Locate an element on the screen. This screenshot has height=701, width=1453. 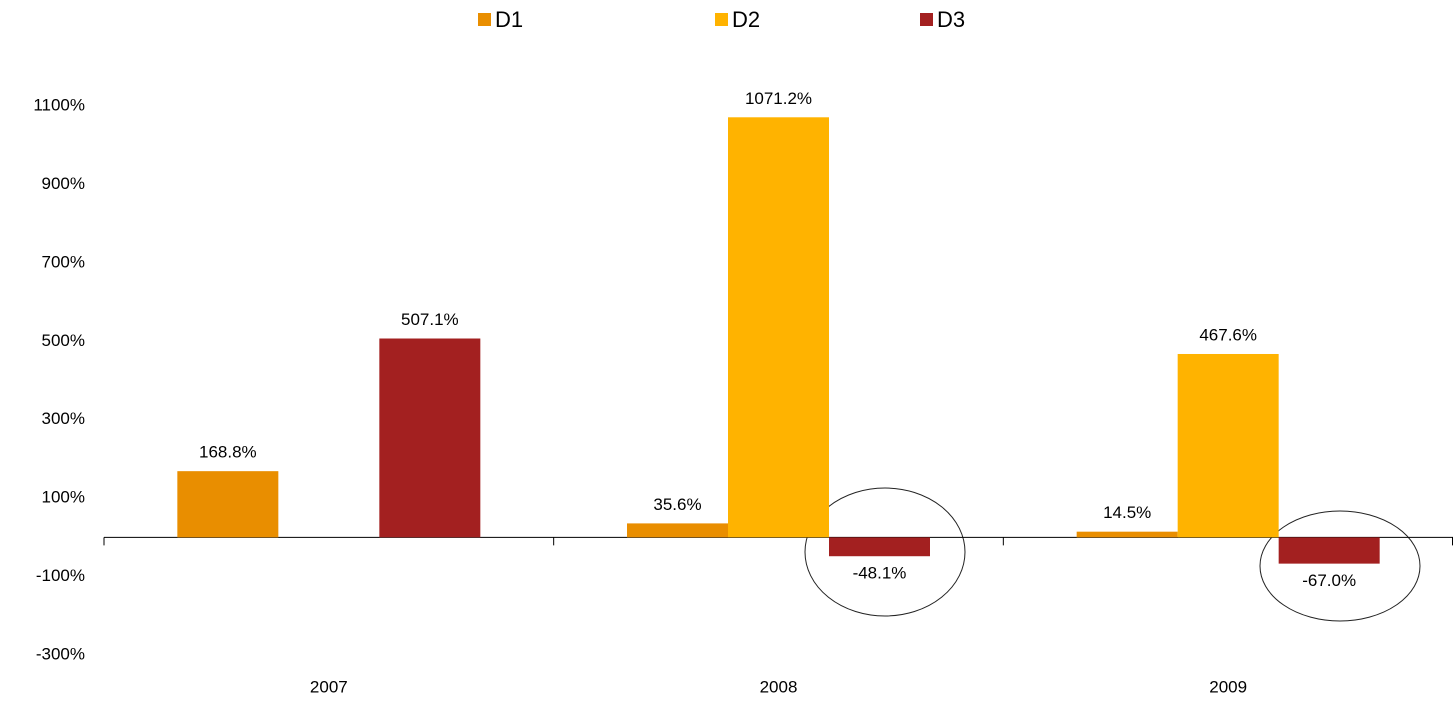
y-tick-label: -100% is located at coordinates (60, 575).